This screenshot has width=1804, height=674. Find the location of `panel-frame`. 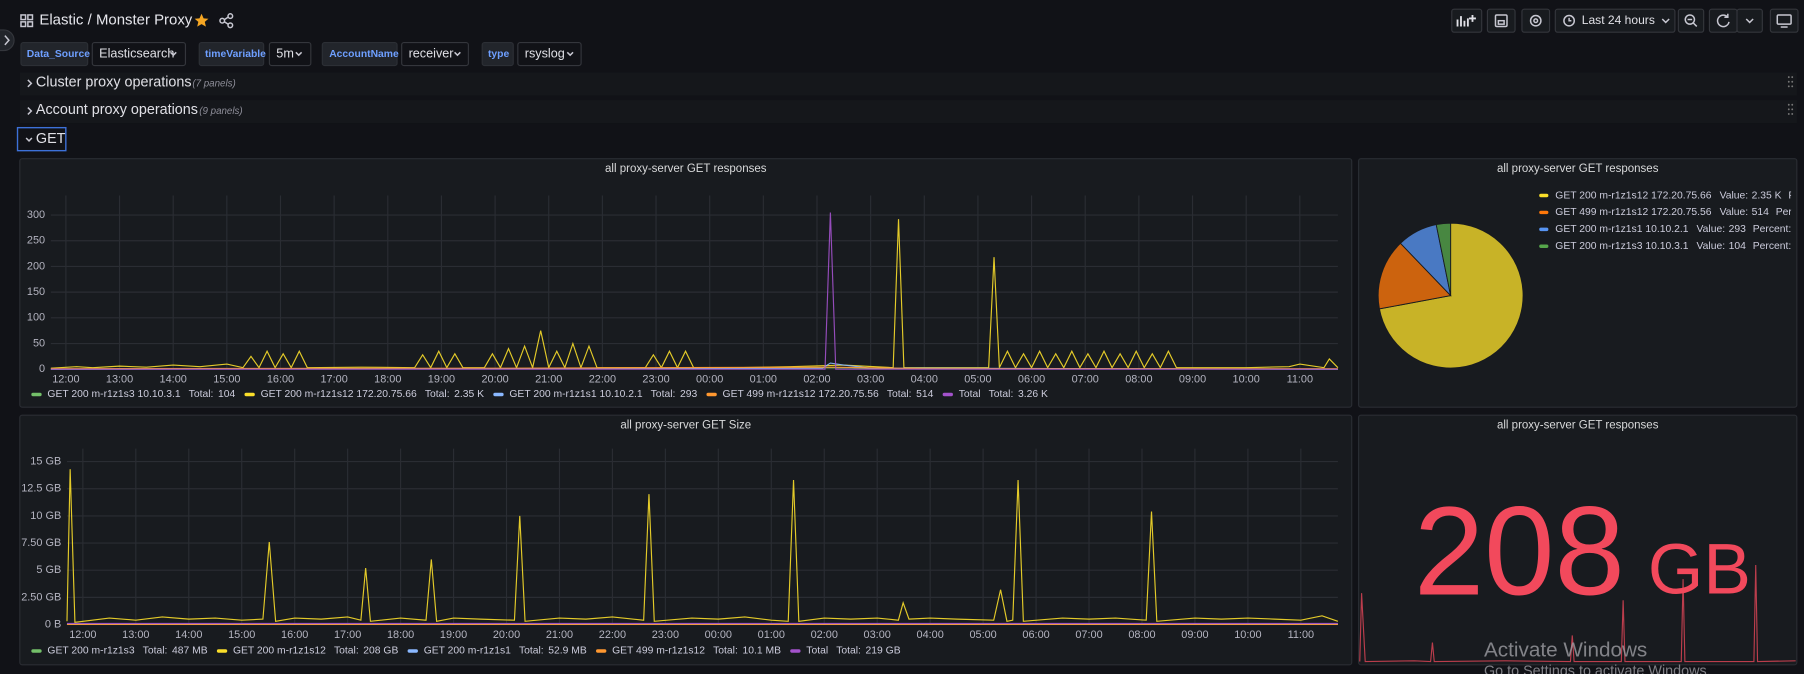

panel-frame is located at coordinates (1578, 540).